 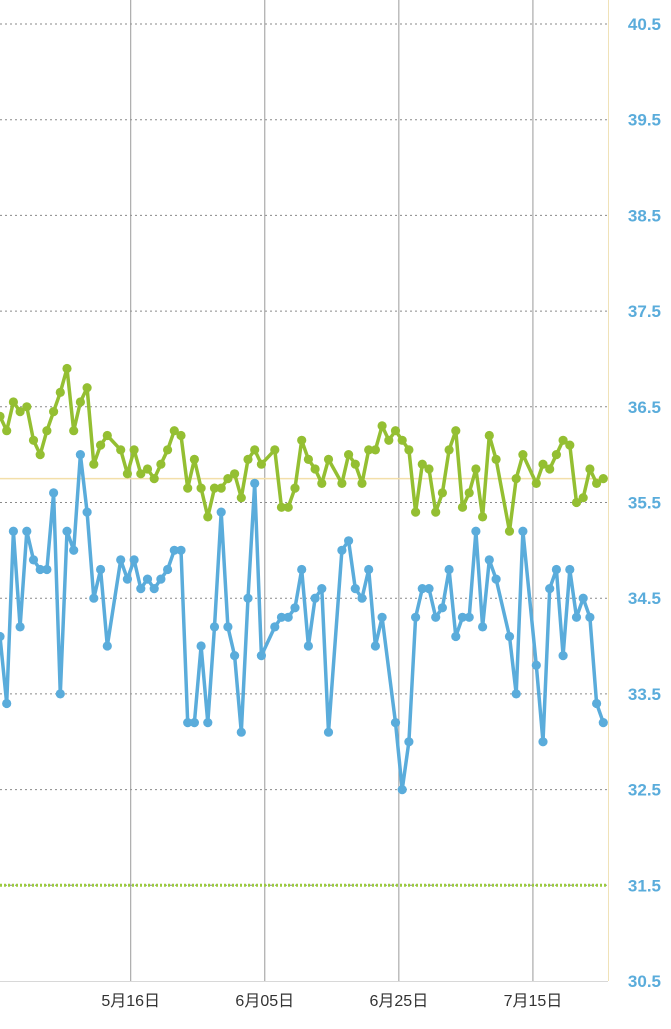 I want to click on y-tick-label: 34.5, so click(x=644, y=598).